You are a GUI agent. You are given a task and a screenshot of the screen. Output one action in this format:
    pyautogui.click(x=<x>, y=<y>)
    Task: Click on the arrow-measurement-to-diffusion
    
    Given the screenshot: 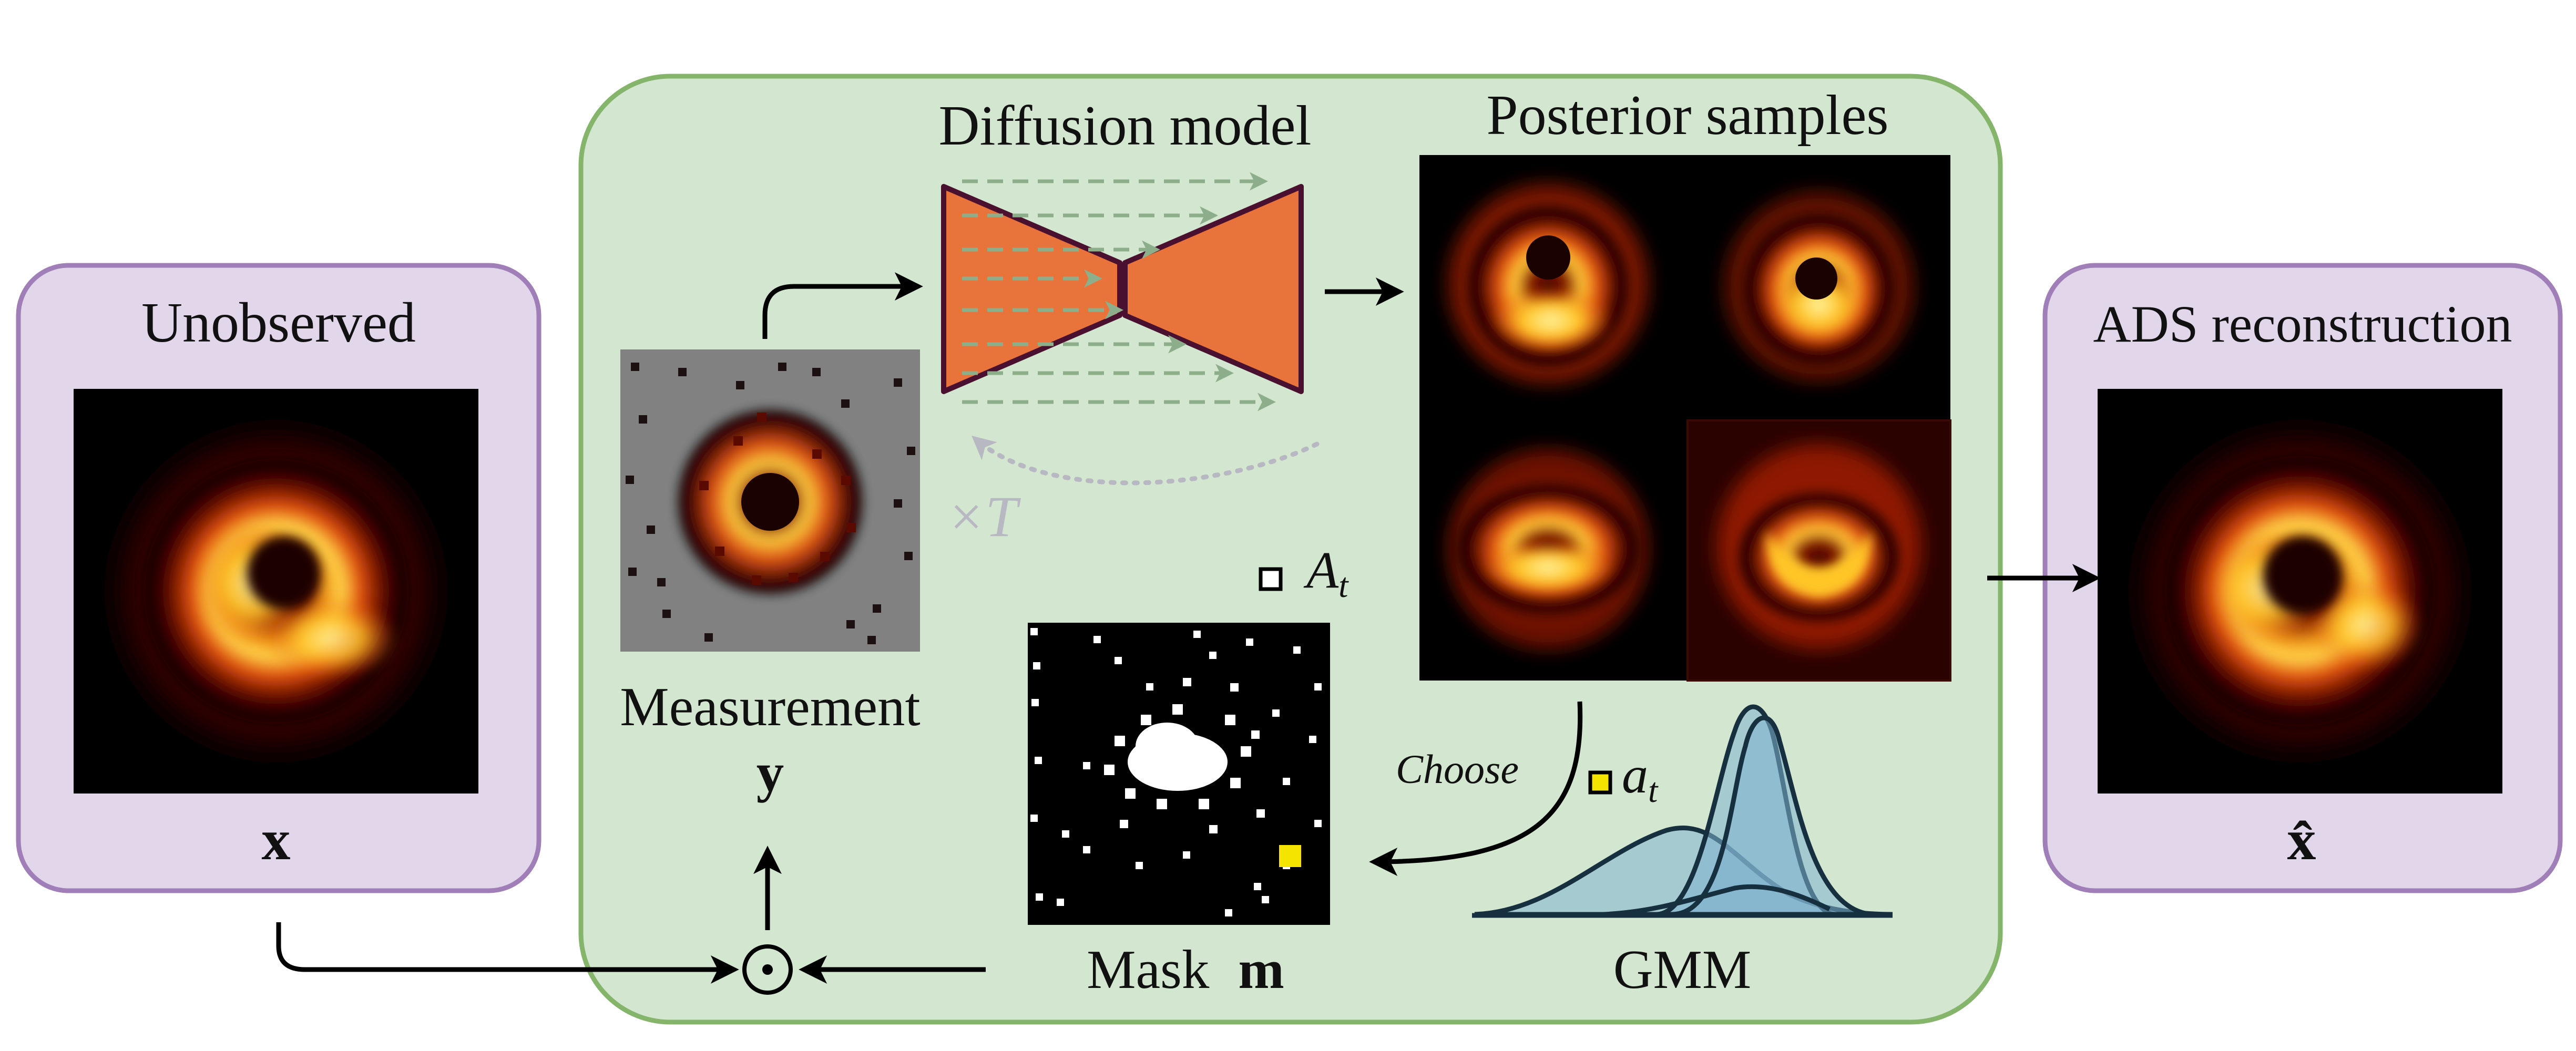 What is the action you would take?
    pyautogui.click(x=842, y=305)
    